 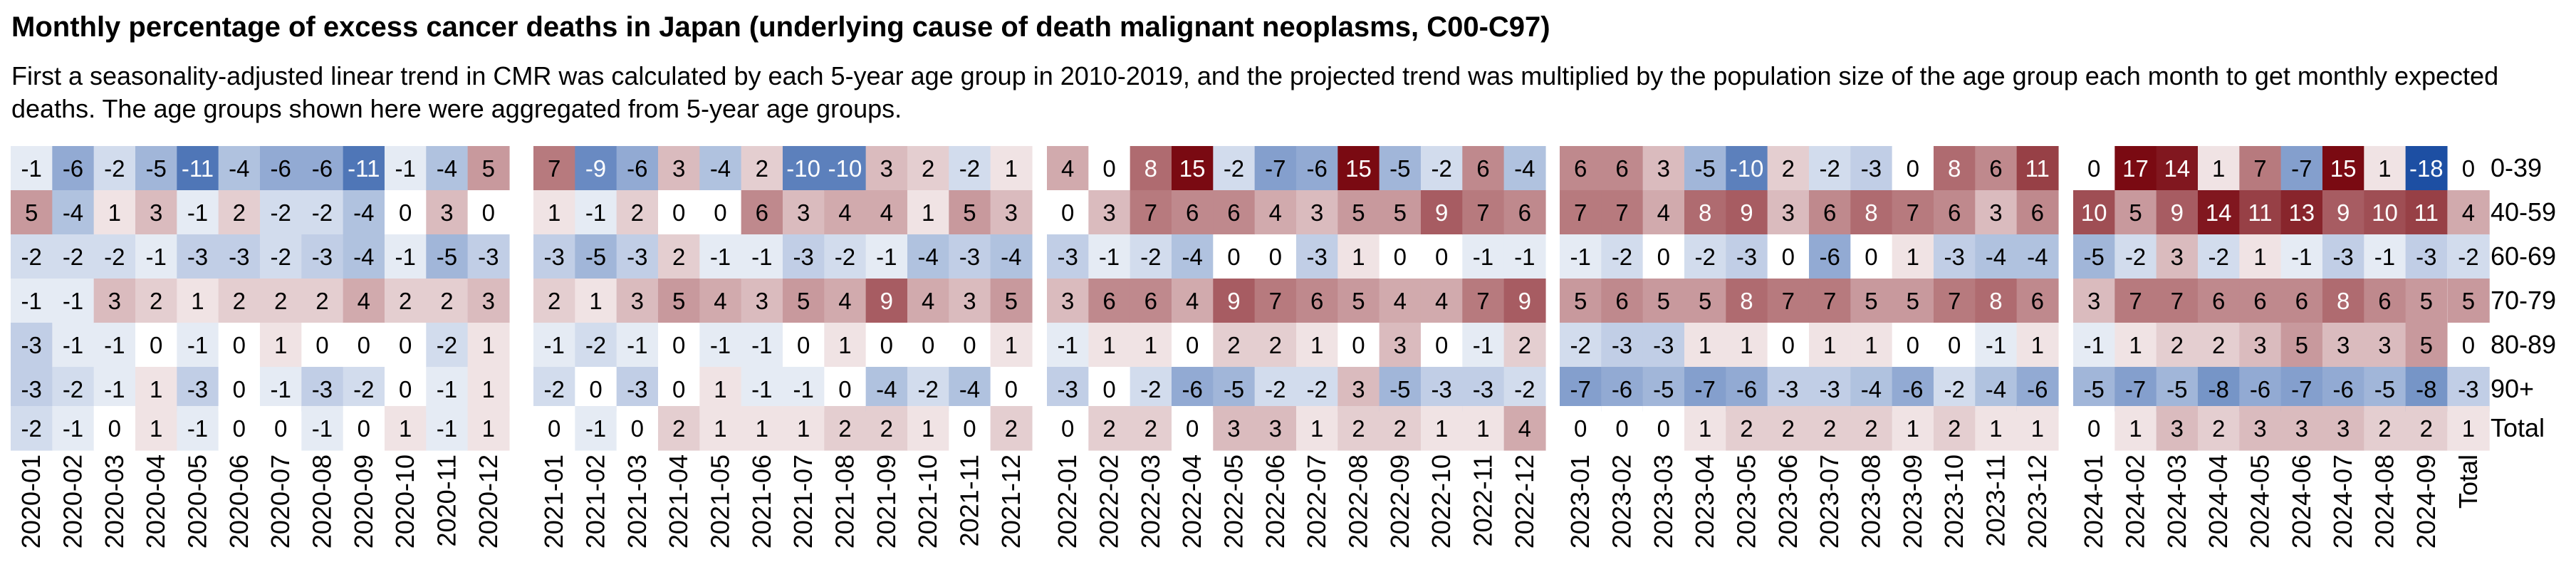 What do you see at coordinates (803, 168) in the screenshot?
I see `cell-0-39-2021-07-label: -10` at bounding box center [803, 168].